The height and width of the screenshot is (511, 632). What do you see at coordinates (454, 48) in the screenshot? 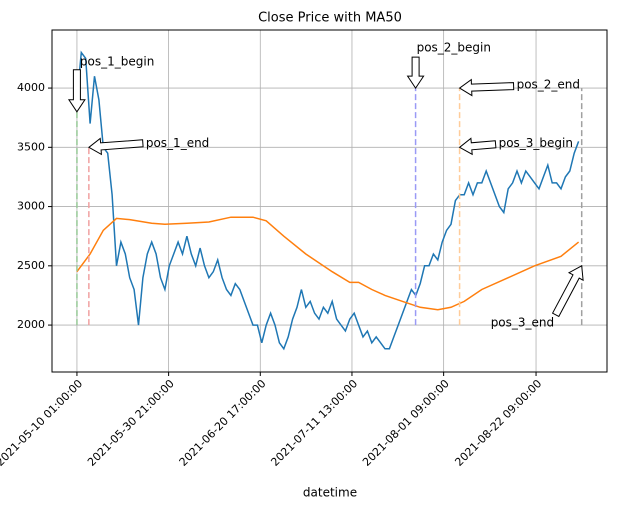
I see `annotation-text: pos_2_begin` at bounding box center [454, 48].